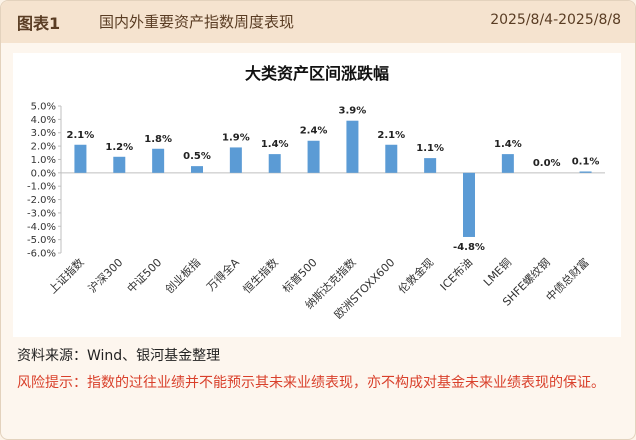 The image size is (636, 440). Describe the element at coordinates (197, 22) in the screenshot. I see `figure-title: 国内外重要资产指数周度表现` at that location.